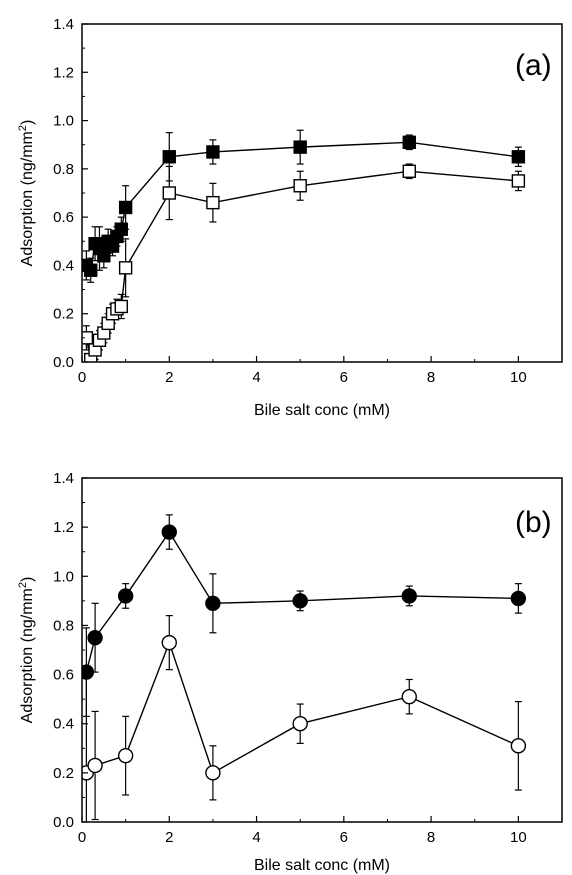 The image size is (572, 875). I want to click on panel-a-y-axis-title-sup: 2, so click(23, 128).